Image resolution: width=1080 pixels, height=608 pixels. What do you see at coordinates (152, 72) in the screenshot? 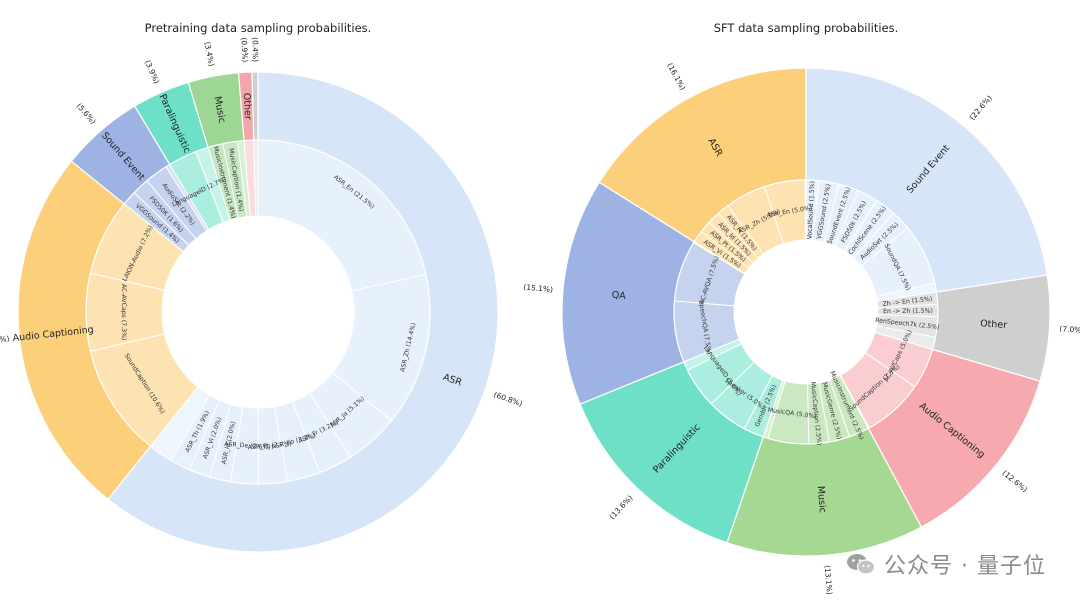
I see `percentage-label-paralinguistic: (3.9%)` at bounding box center [152, 72].